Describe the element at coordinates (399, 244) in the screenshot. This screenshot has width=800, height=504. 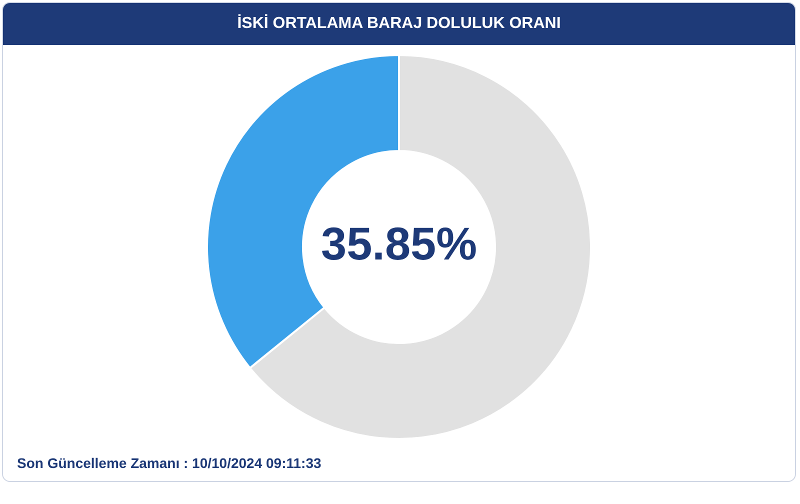
I see `data-label: 35.85%` at that location.